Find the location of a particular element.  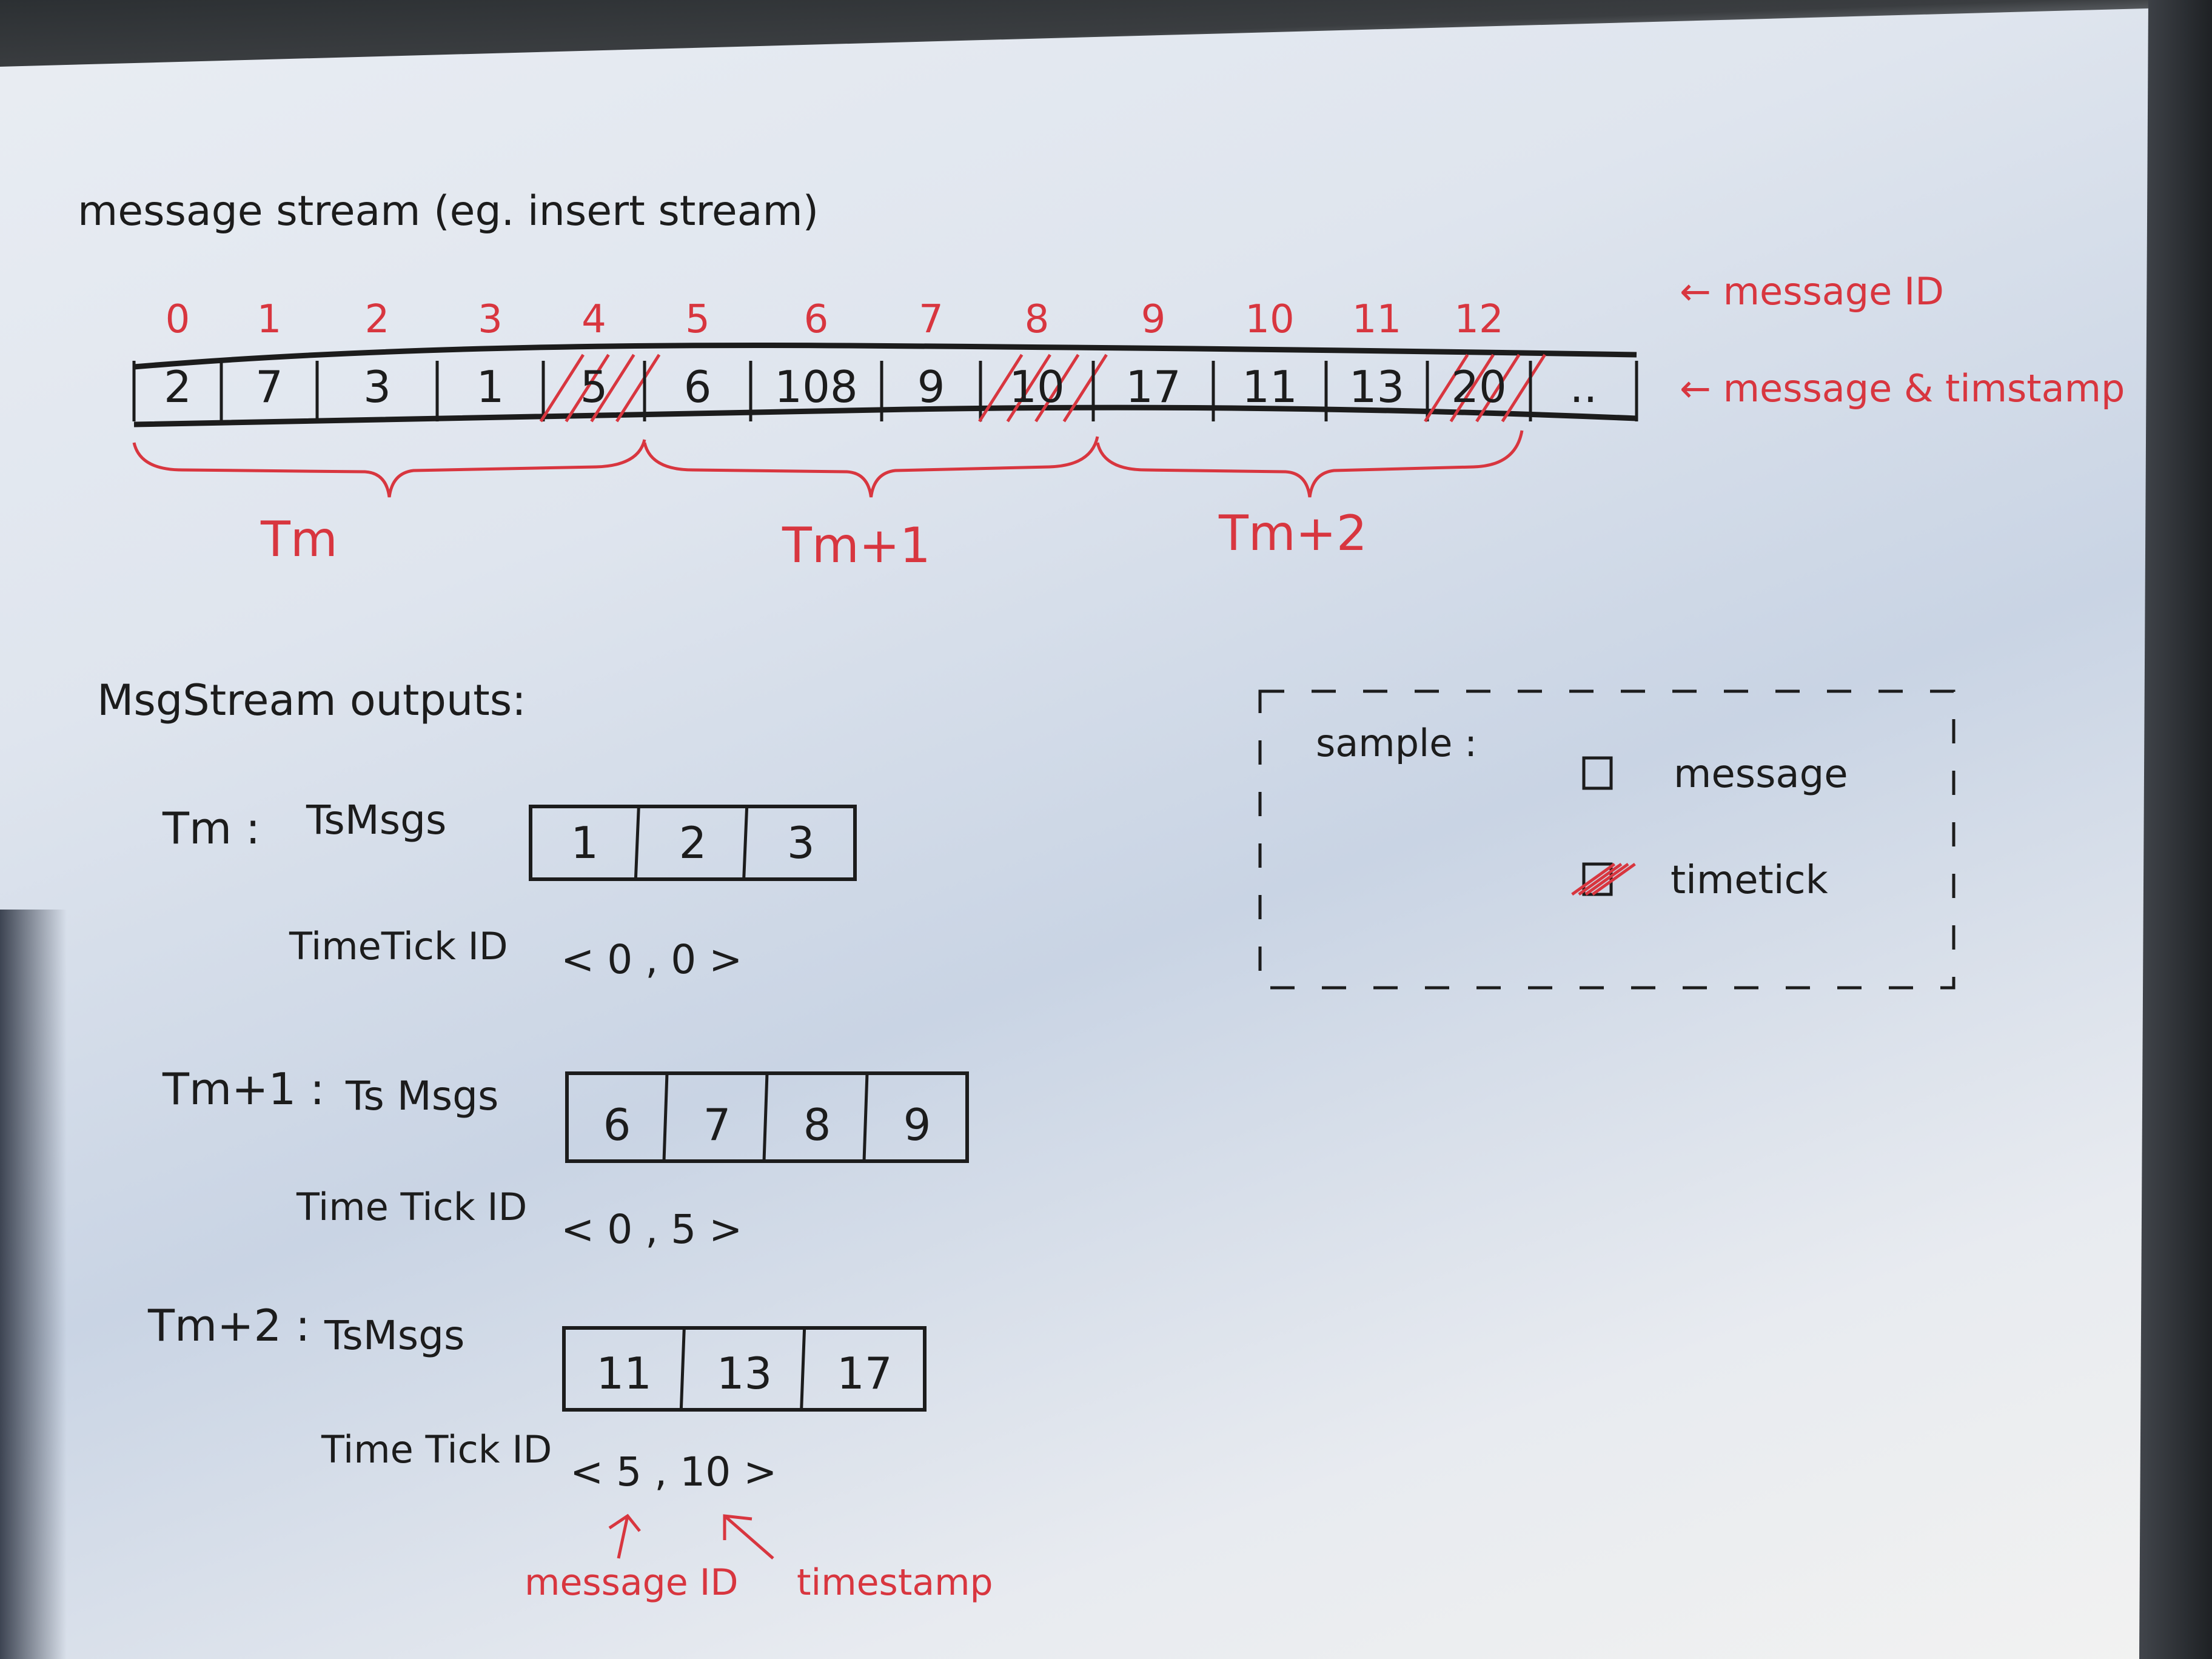

tsmsgs-box-tm2 is located at coordinates (744, 1369).